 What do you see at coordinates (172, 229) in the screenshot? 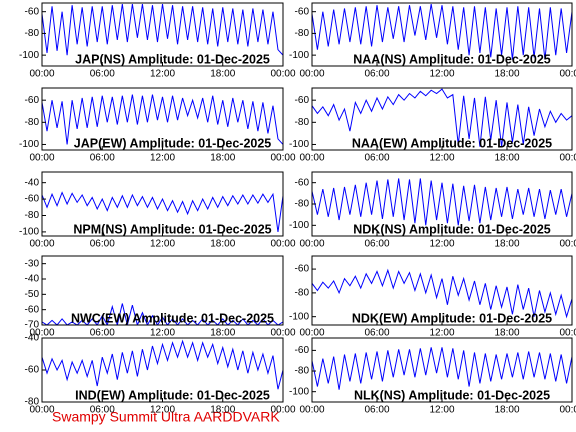
I see `panel-title: NPM(NS) Amplitude: 01-Dec-2025` at bounding box center [172, 229].